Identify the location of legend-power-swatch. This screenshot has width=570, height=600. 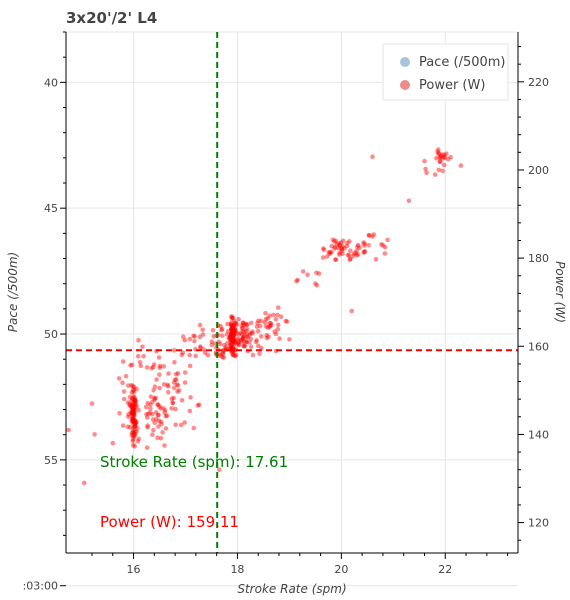
(405, 85).